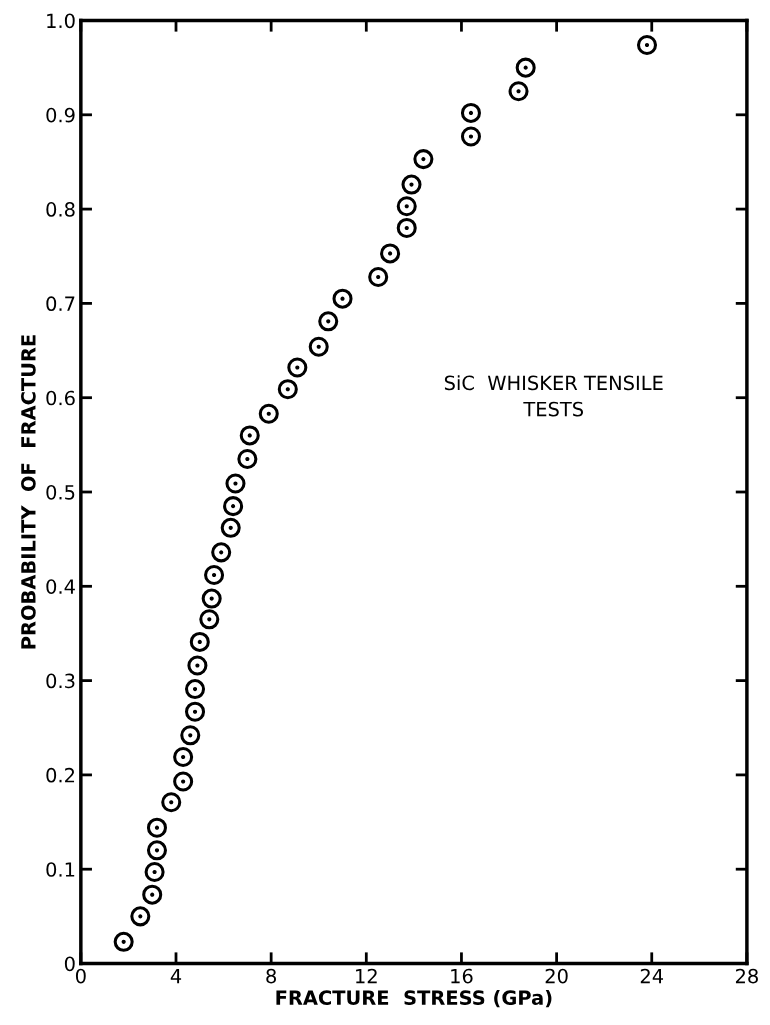  Describe the element at coordinates (746, 976) in the screenshot. I see `x-tick-label: 28` at that location.